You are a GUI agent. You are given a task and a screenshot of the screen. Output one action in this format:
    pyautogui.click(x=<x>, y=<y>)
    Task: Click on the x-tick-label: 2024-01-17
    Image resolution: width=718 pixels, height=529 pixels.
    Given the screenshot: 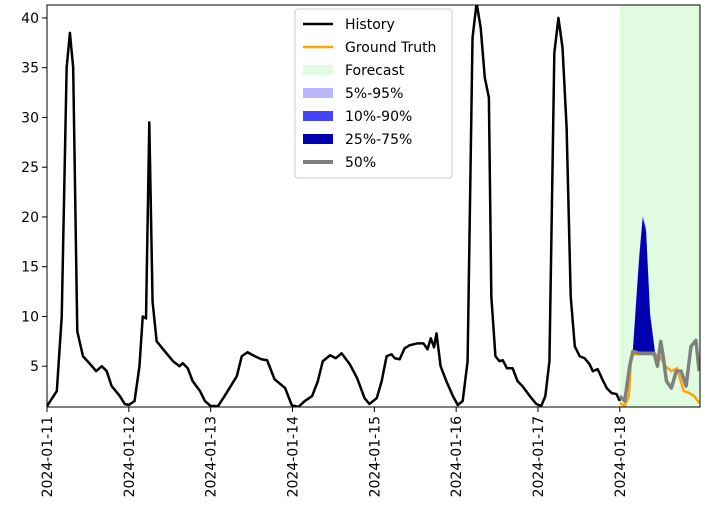 What is the action you would take?
    pyautogui.click(x=539, y=456)
    